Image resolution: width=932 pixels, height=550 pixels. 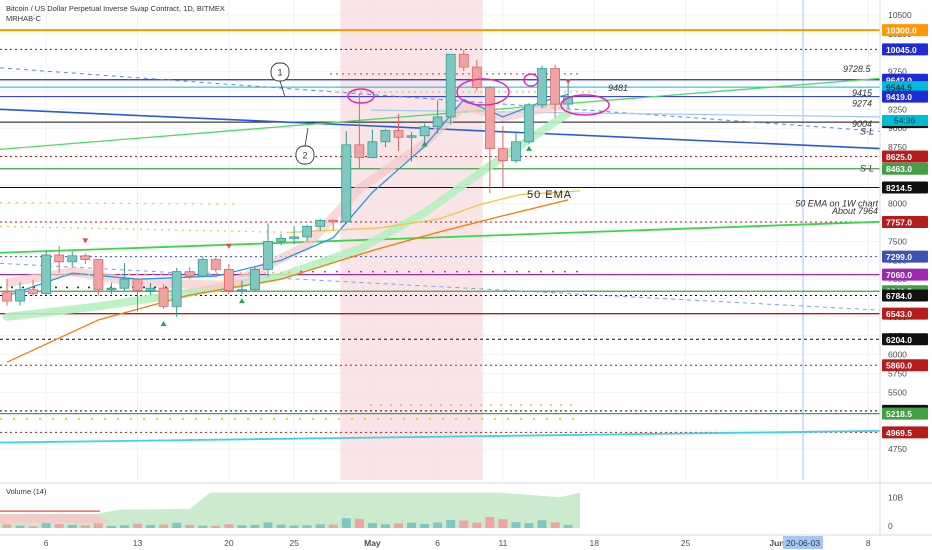 I want to click on level-tag-label: 6784.0, so click(x=899, y=296).